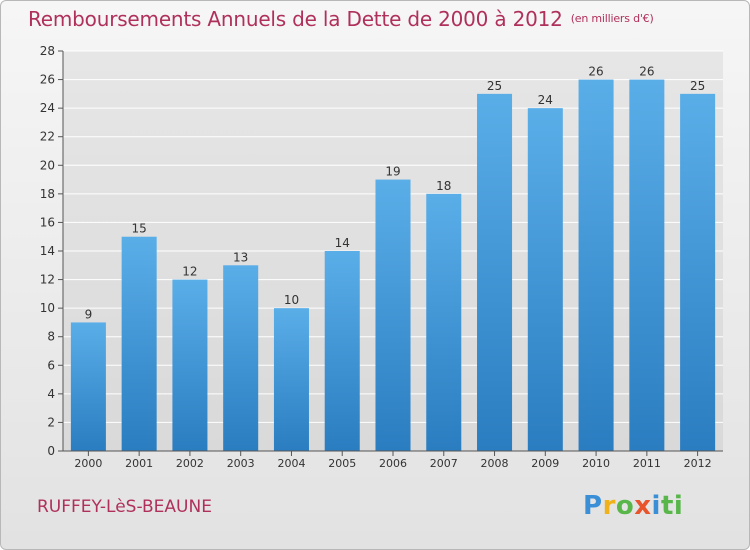 This screenshot has height=550, width=750. What do you see at coordinates (342, 243) in the screenshot?
I see `data-label: 14` at bounding box center [342, 243].